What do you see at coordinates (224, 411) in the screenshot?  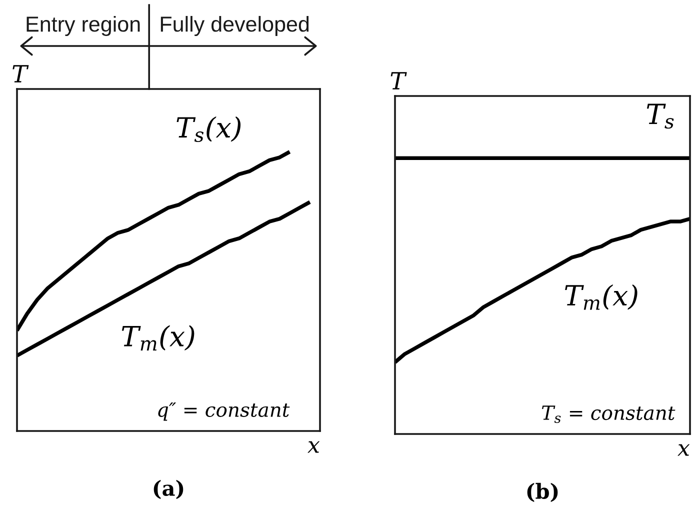 I see `annotation: q″ = constant` at bounding box center [224, 411].